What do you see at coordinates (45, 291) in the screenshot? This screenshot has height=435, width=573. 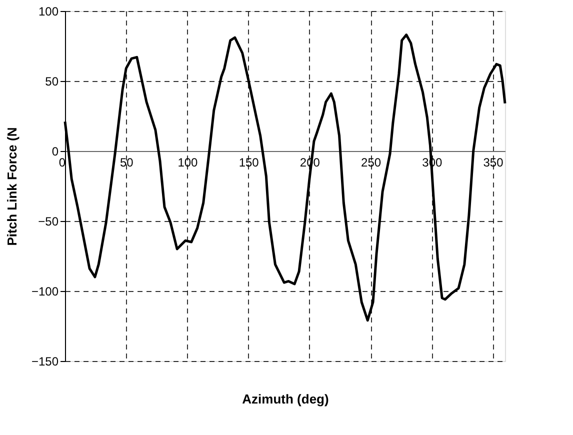 I see `y-tick-label: −100` at bounding box center [45, 291].